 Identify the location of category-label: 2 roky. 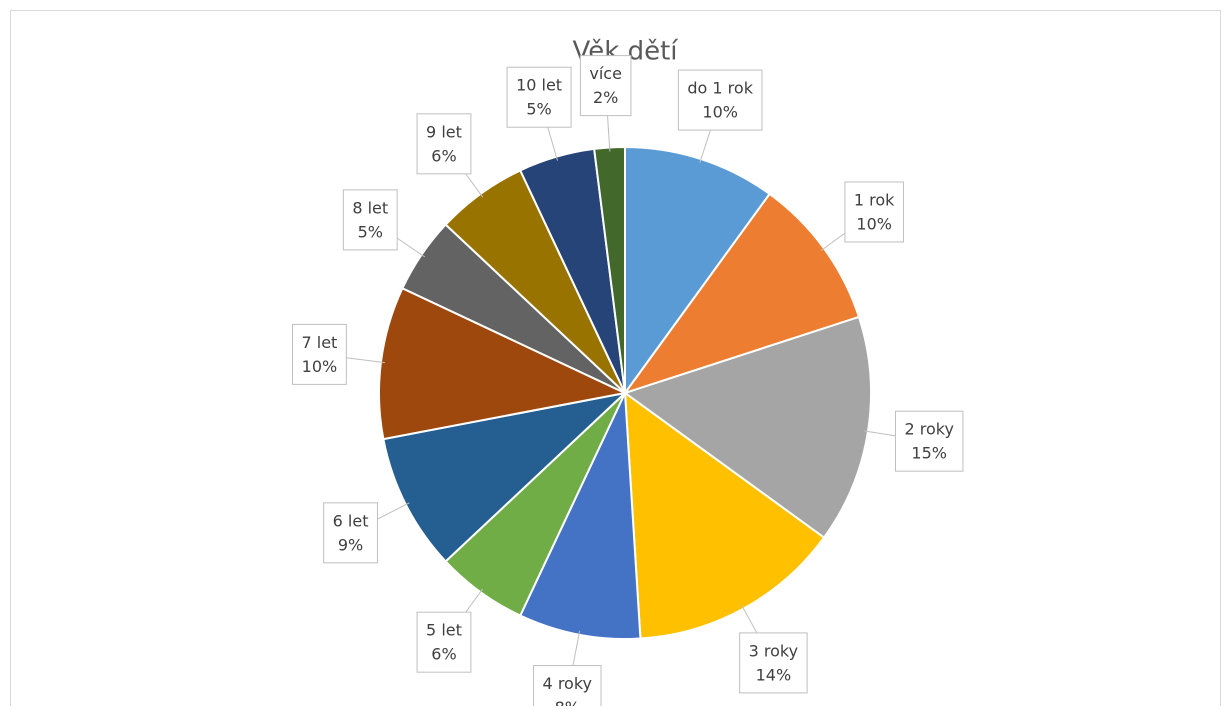
(928, 429).